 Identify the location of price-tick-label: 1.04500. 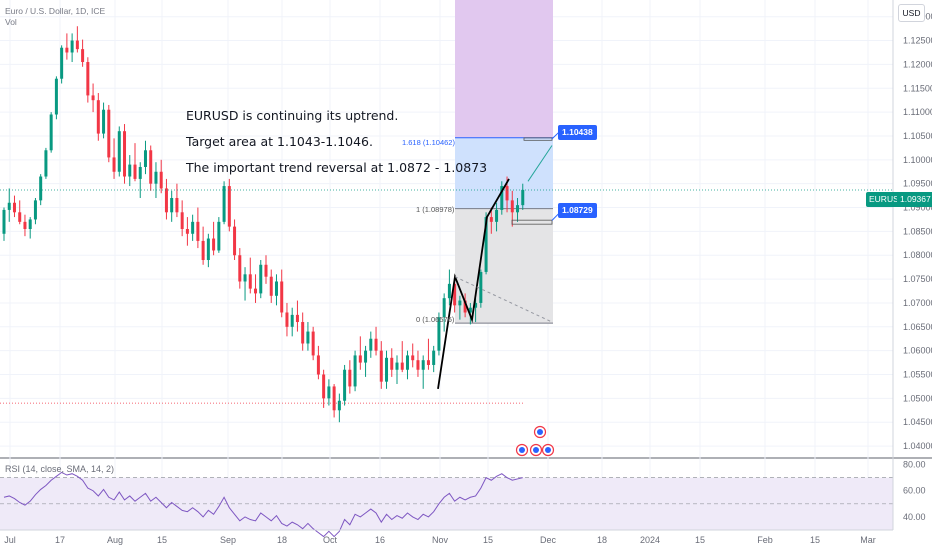
(917, 422).